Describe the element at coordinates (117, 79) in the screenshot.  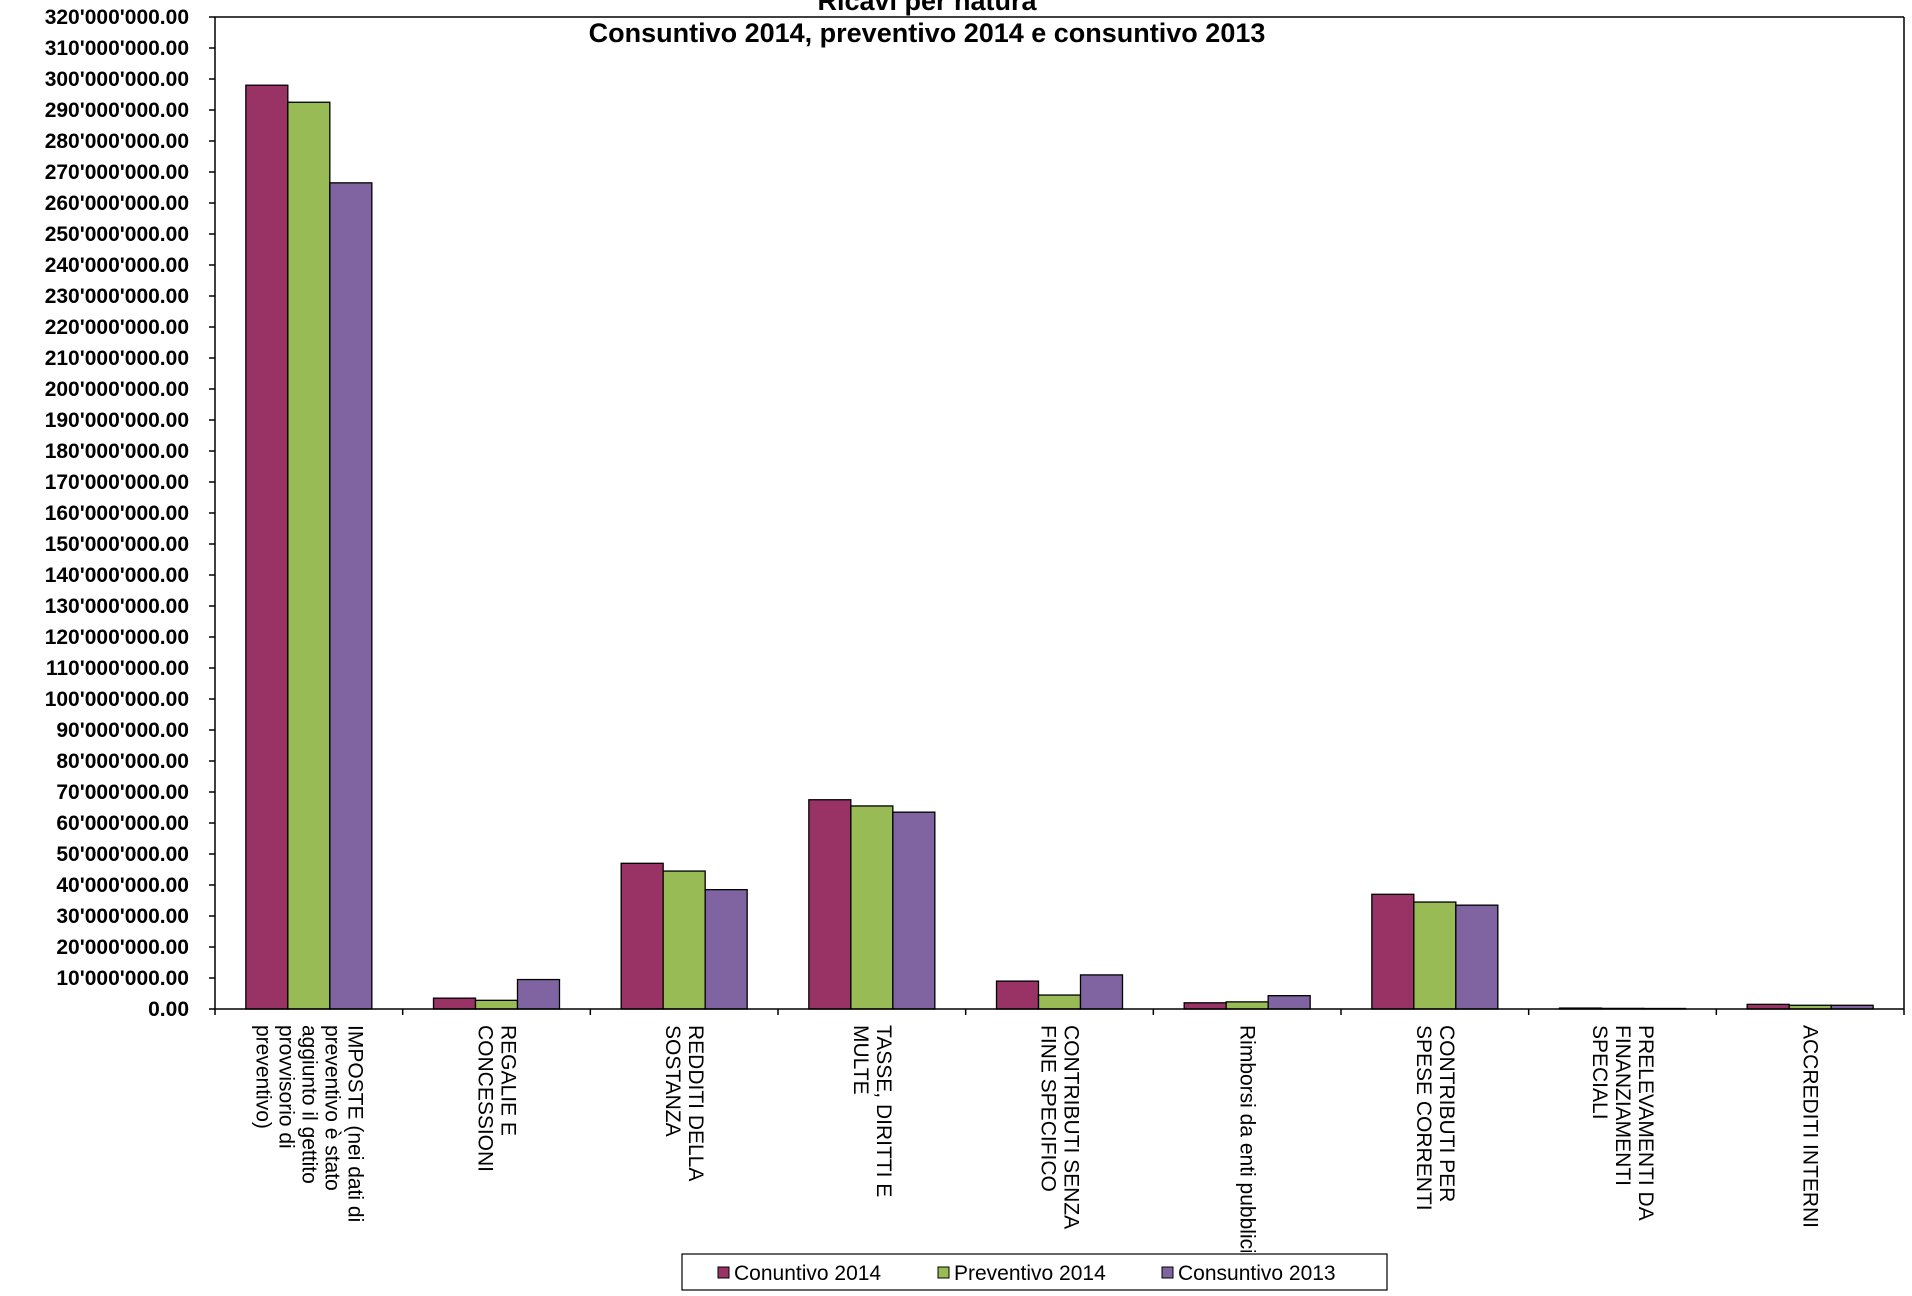
I see `y-tick-label: 300'000'000.00` at that location.